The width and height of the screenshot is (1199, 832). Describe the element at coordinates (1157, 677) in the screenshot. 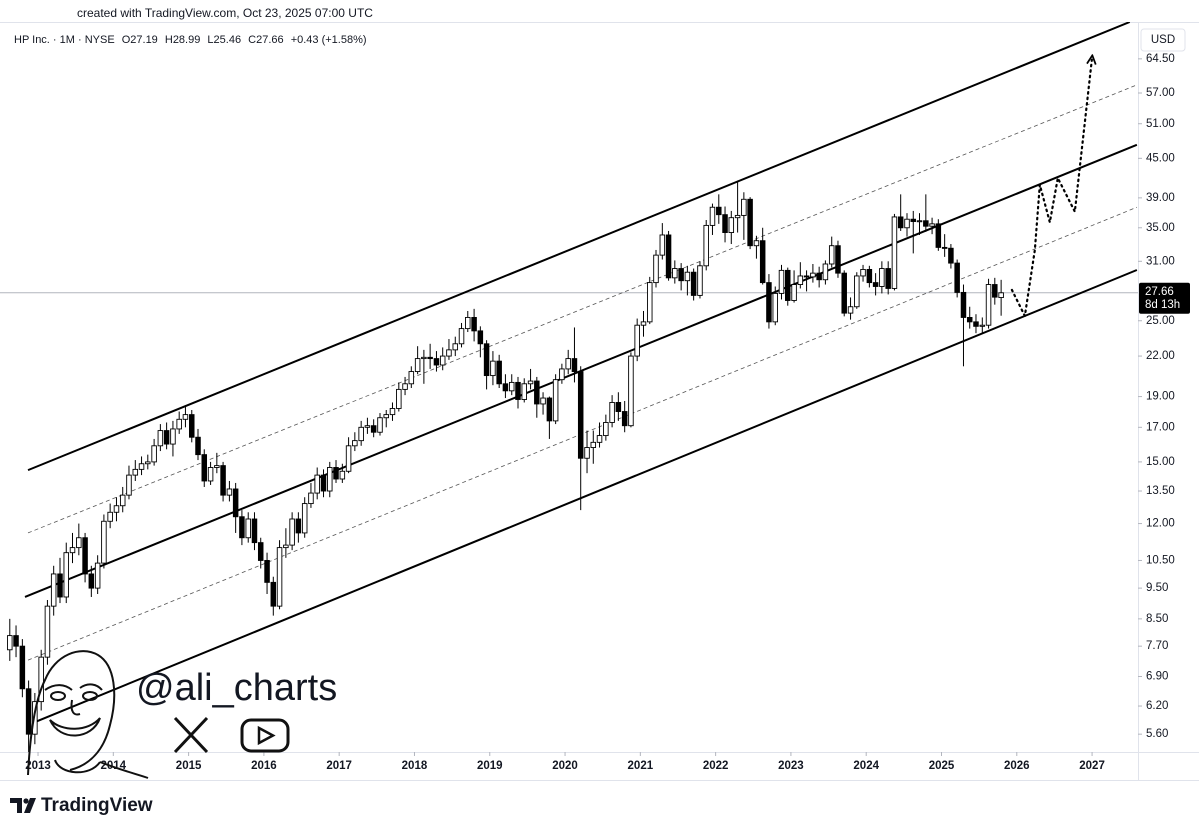

I see `y-tick-label: 6.90` at that location.